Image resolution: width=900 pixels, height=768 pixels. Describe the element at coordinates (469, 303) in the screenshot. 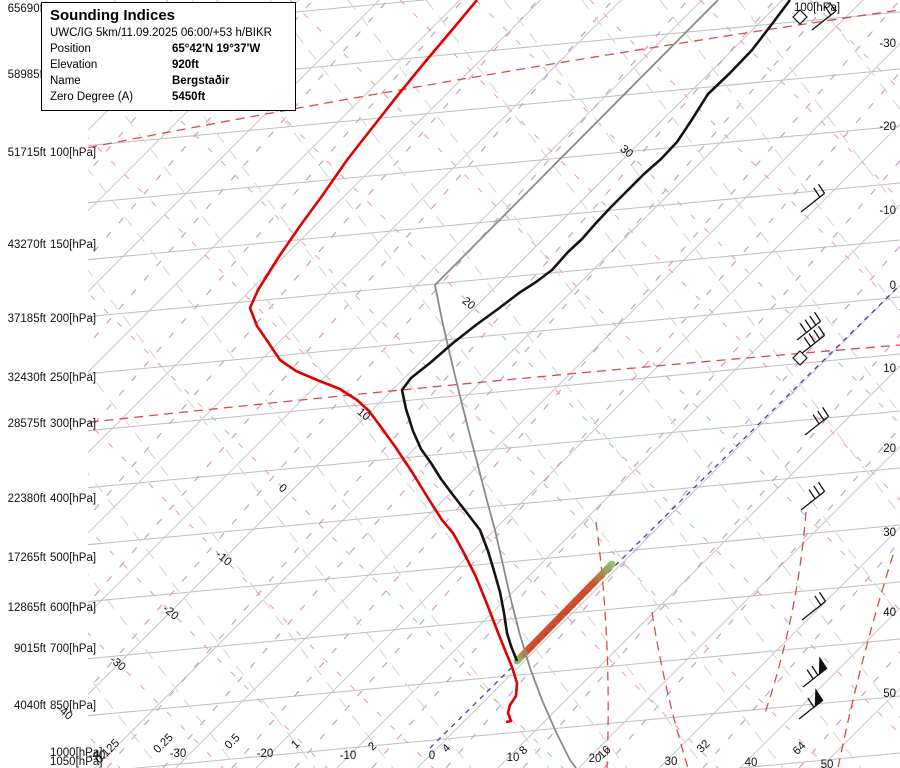

I see `adiabat-label: 20` at that location.